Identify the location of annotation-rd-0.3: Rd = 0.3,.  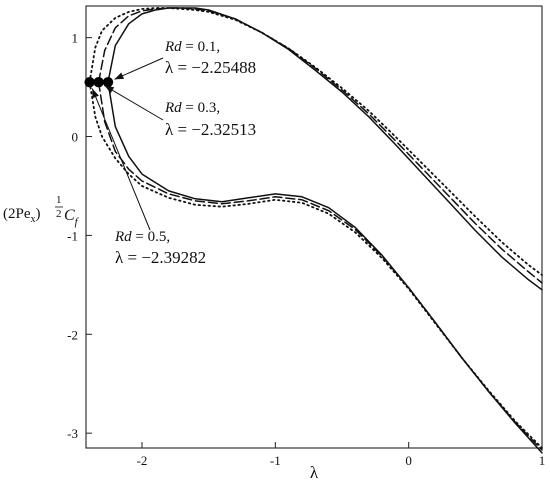
(192, 108).